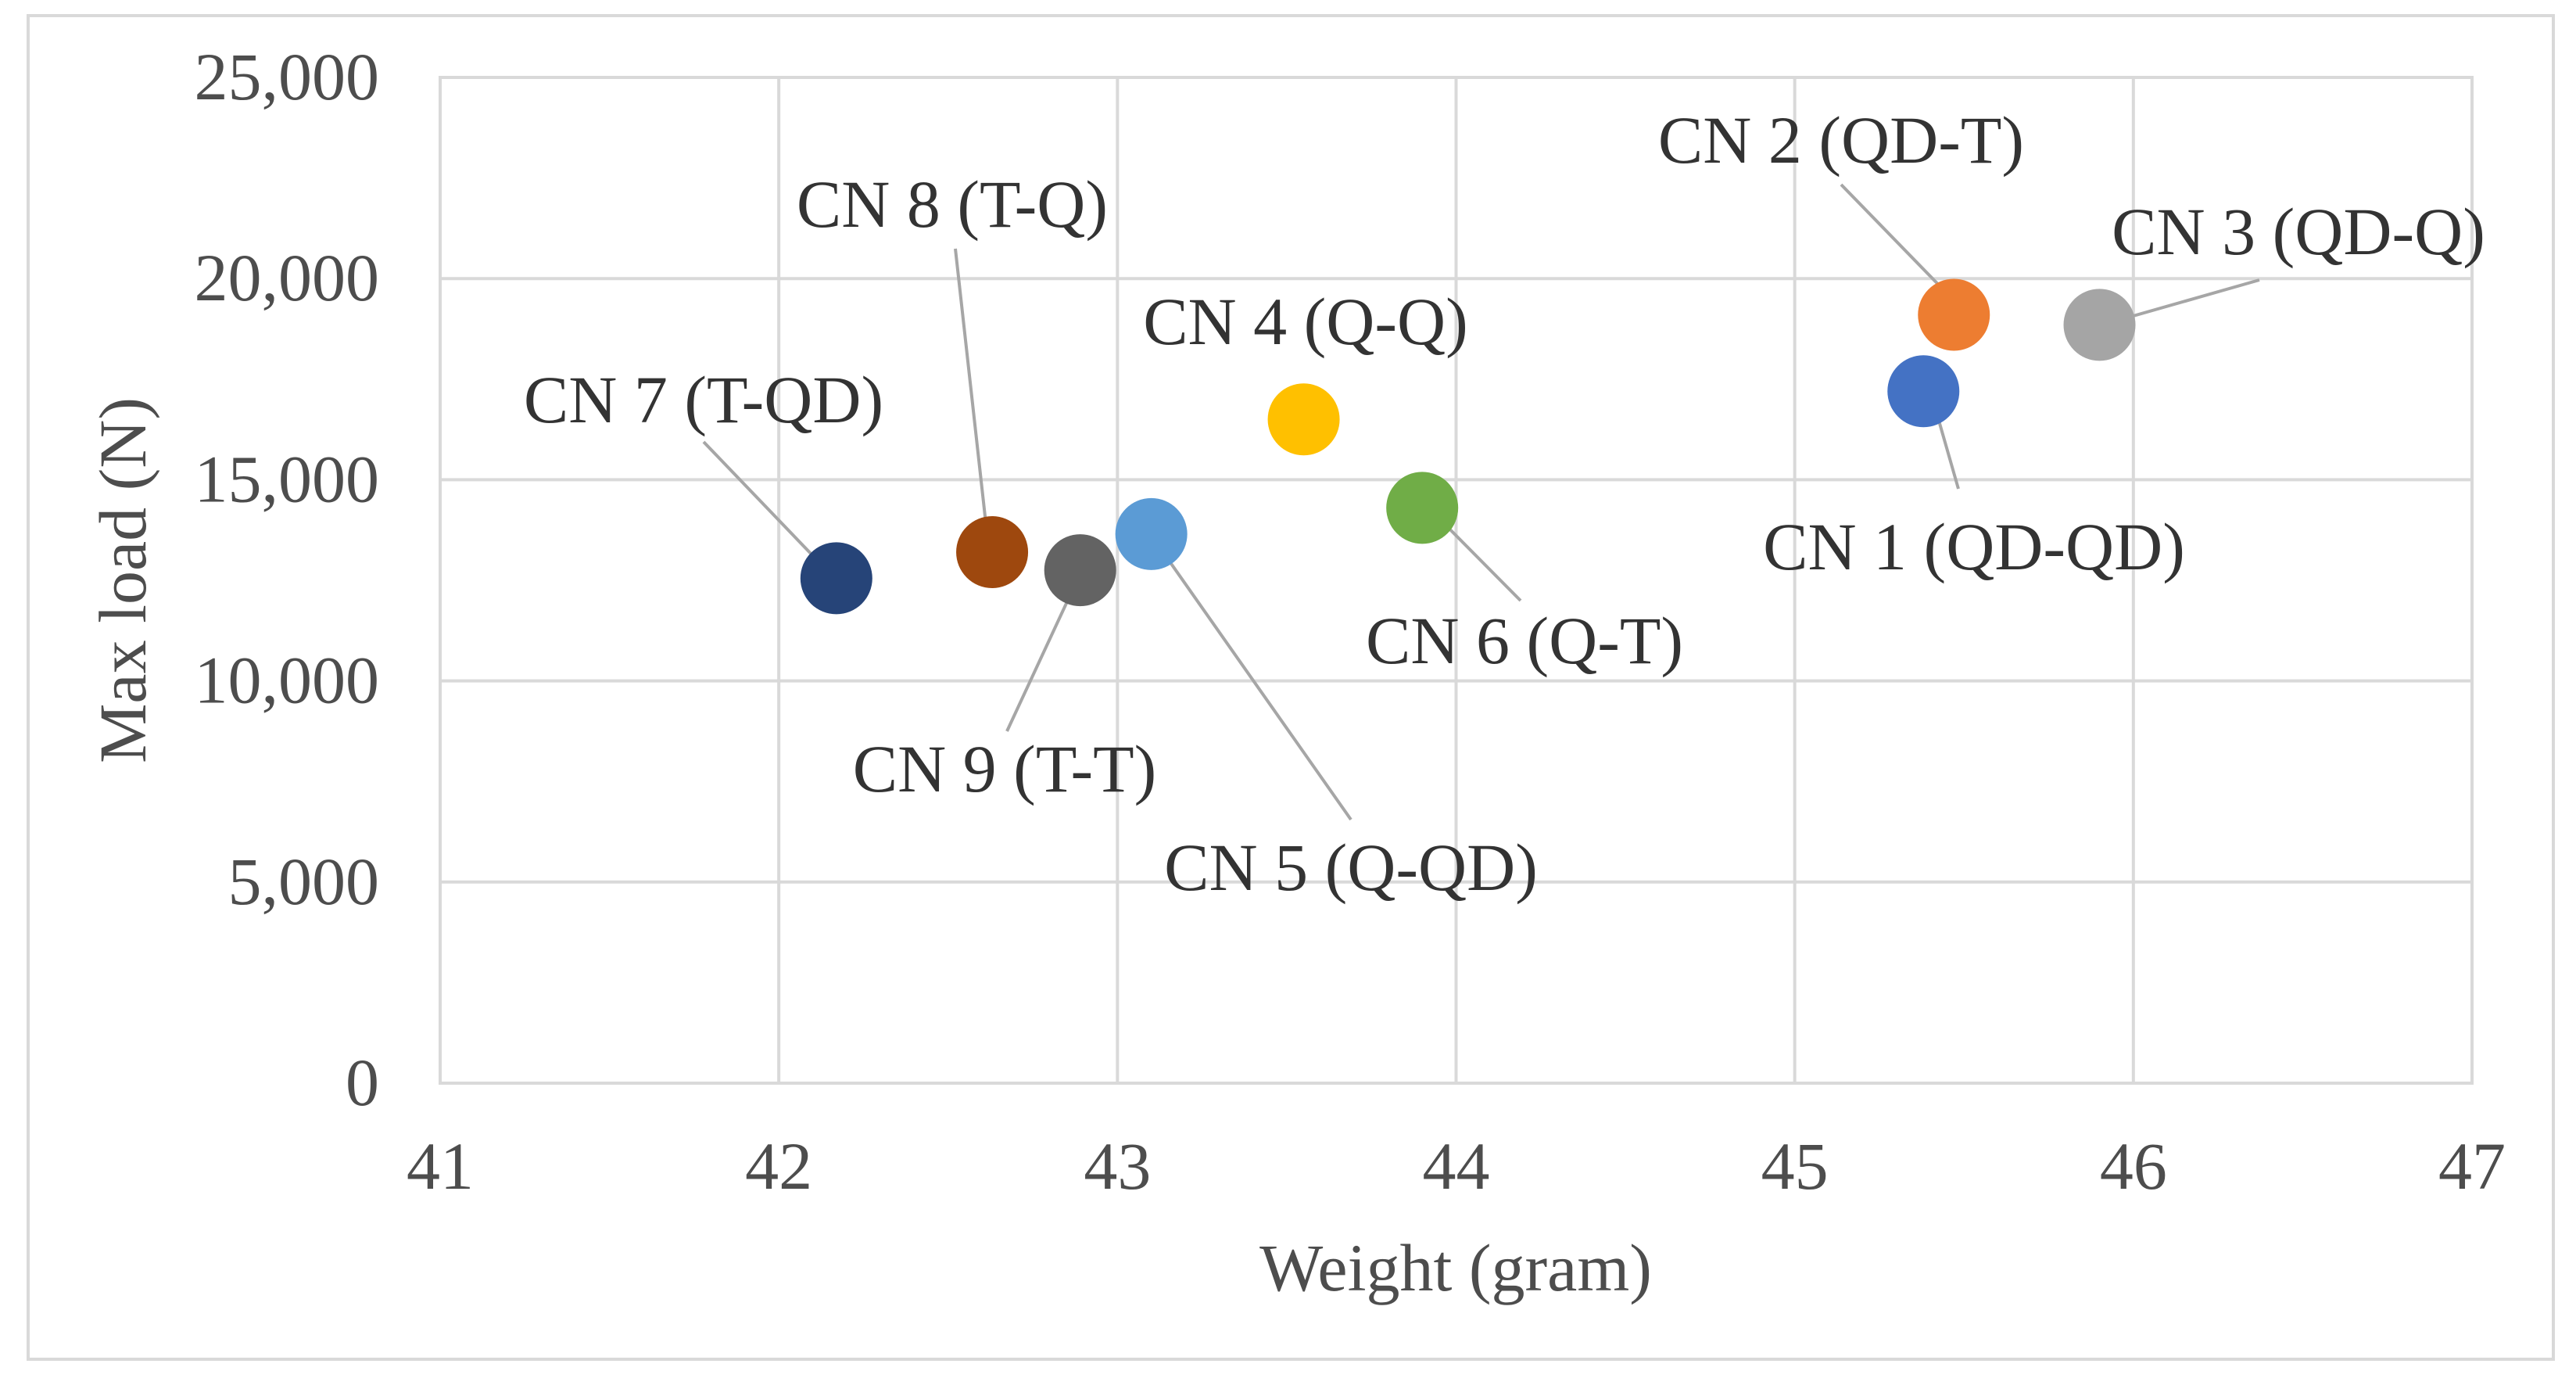 This screenshot has width=2576, height=1378. What do you see at coordinates (1351, 868) in the screenshot?
I see `point-label-5: CN 5 (Q-QD)` at bounding box center [1351, 868].